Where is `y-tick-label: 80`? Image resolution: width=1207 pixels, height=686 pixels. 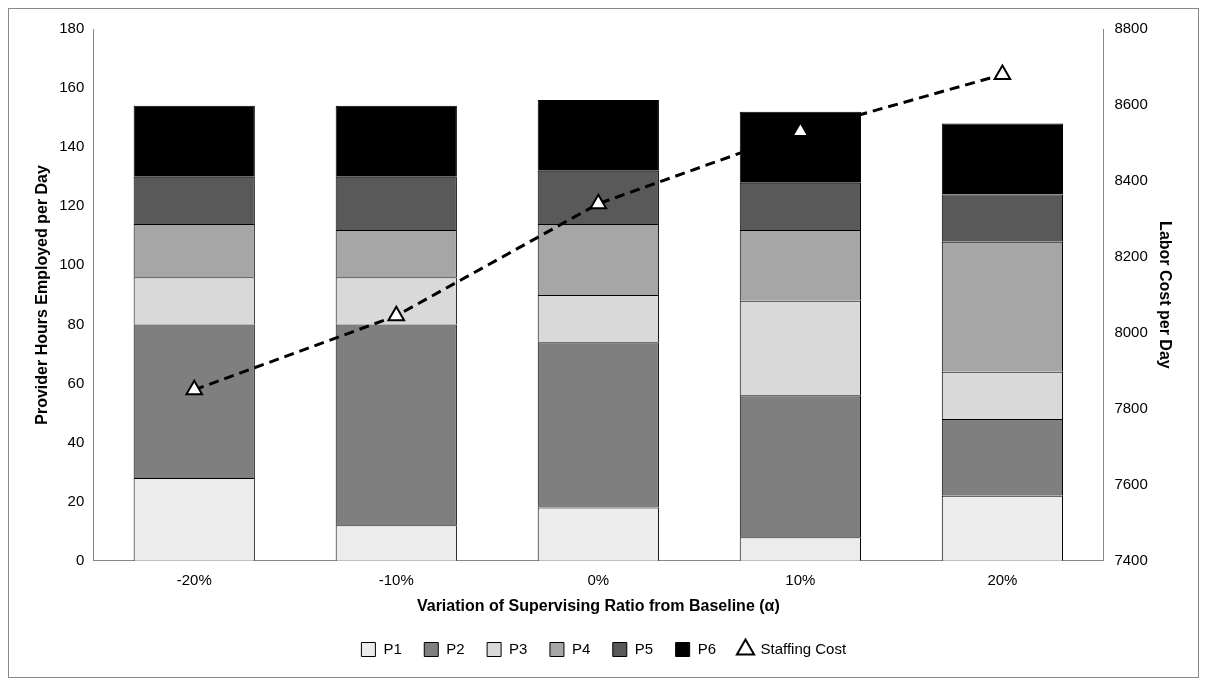 y-tick-label: 80 is located at coordinates (76, 323).